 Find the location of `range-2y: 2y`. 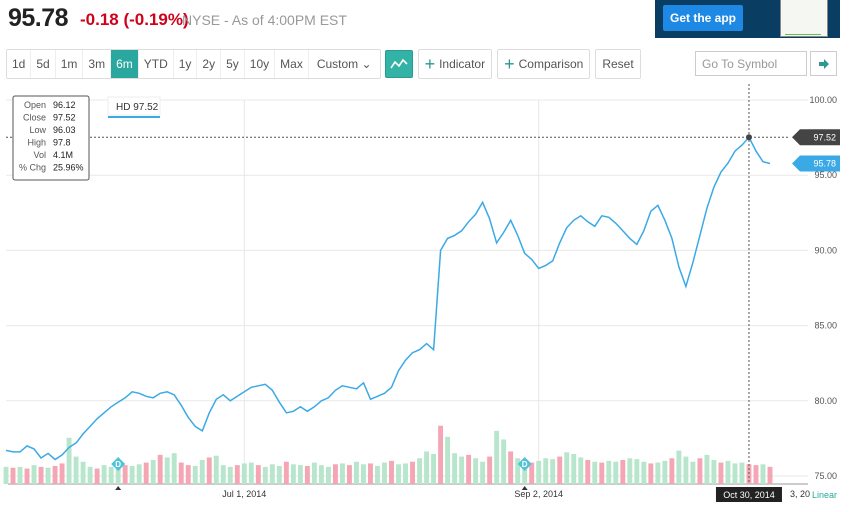

range-2y: 2y is located at coordinates (209, 64).